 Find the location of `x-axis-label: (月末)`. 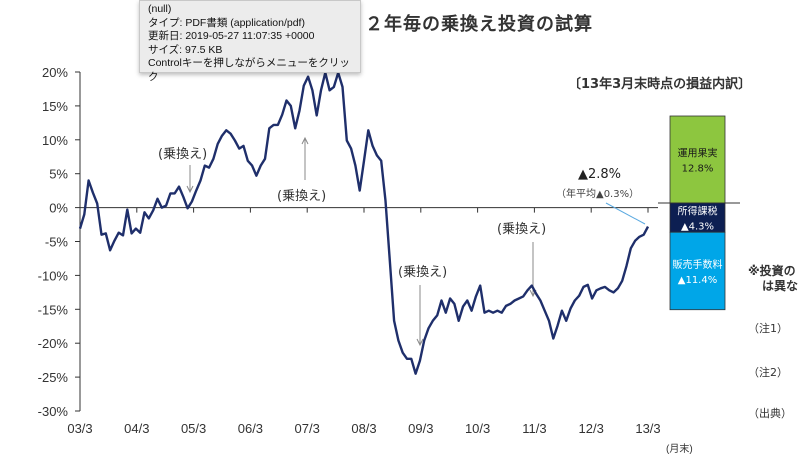

x-axis-label: (月末) is located at coordinates (679, 448).